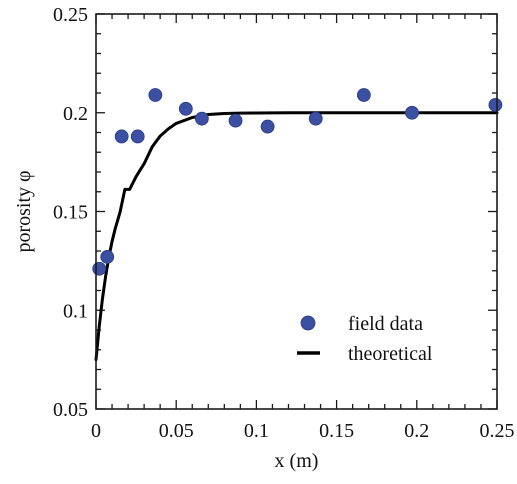 The image size is (517, 484). I want to click on y-axis-label: porosity φ, so click(24, 211).